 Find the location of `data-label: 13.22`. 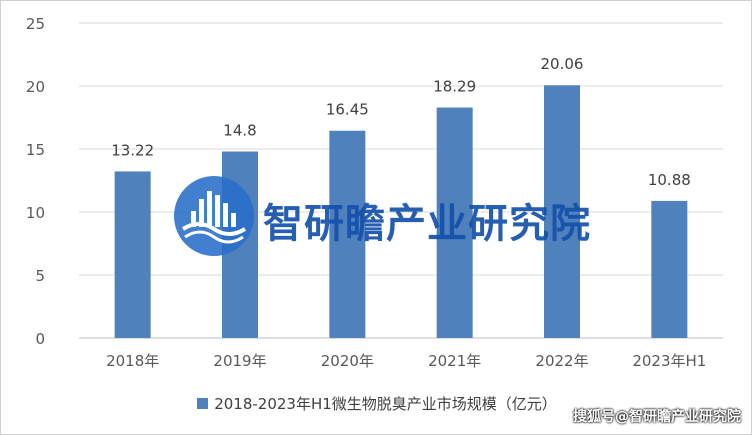

data-label: 13.22 is located at coordinates (132, 150).